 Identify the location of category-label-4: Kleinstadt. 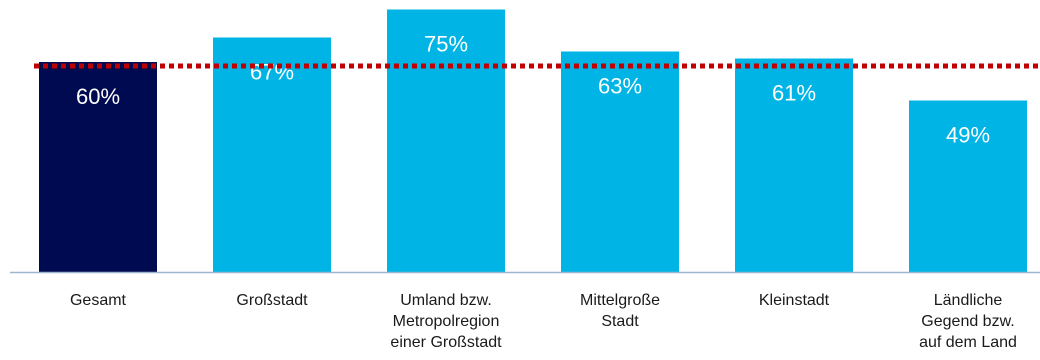
(794, 300).